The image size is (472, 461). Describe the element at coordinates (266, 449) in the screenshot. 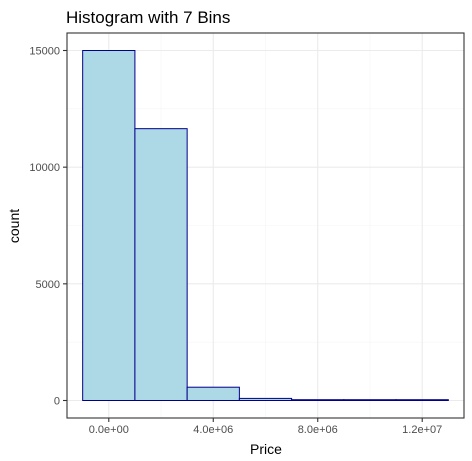

I see `x-axis-title: Price` at that location.